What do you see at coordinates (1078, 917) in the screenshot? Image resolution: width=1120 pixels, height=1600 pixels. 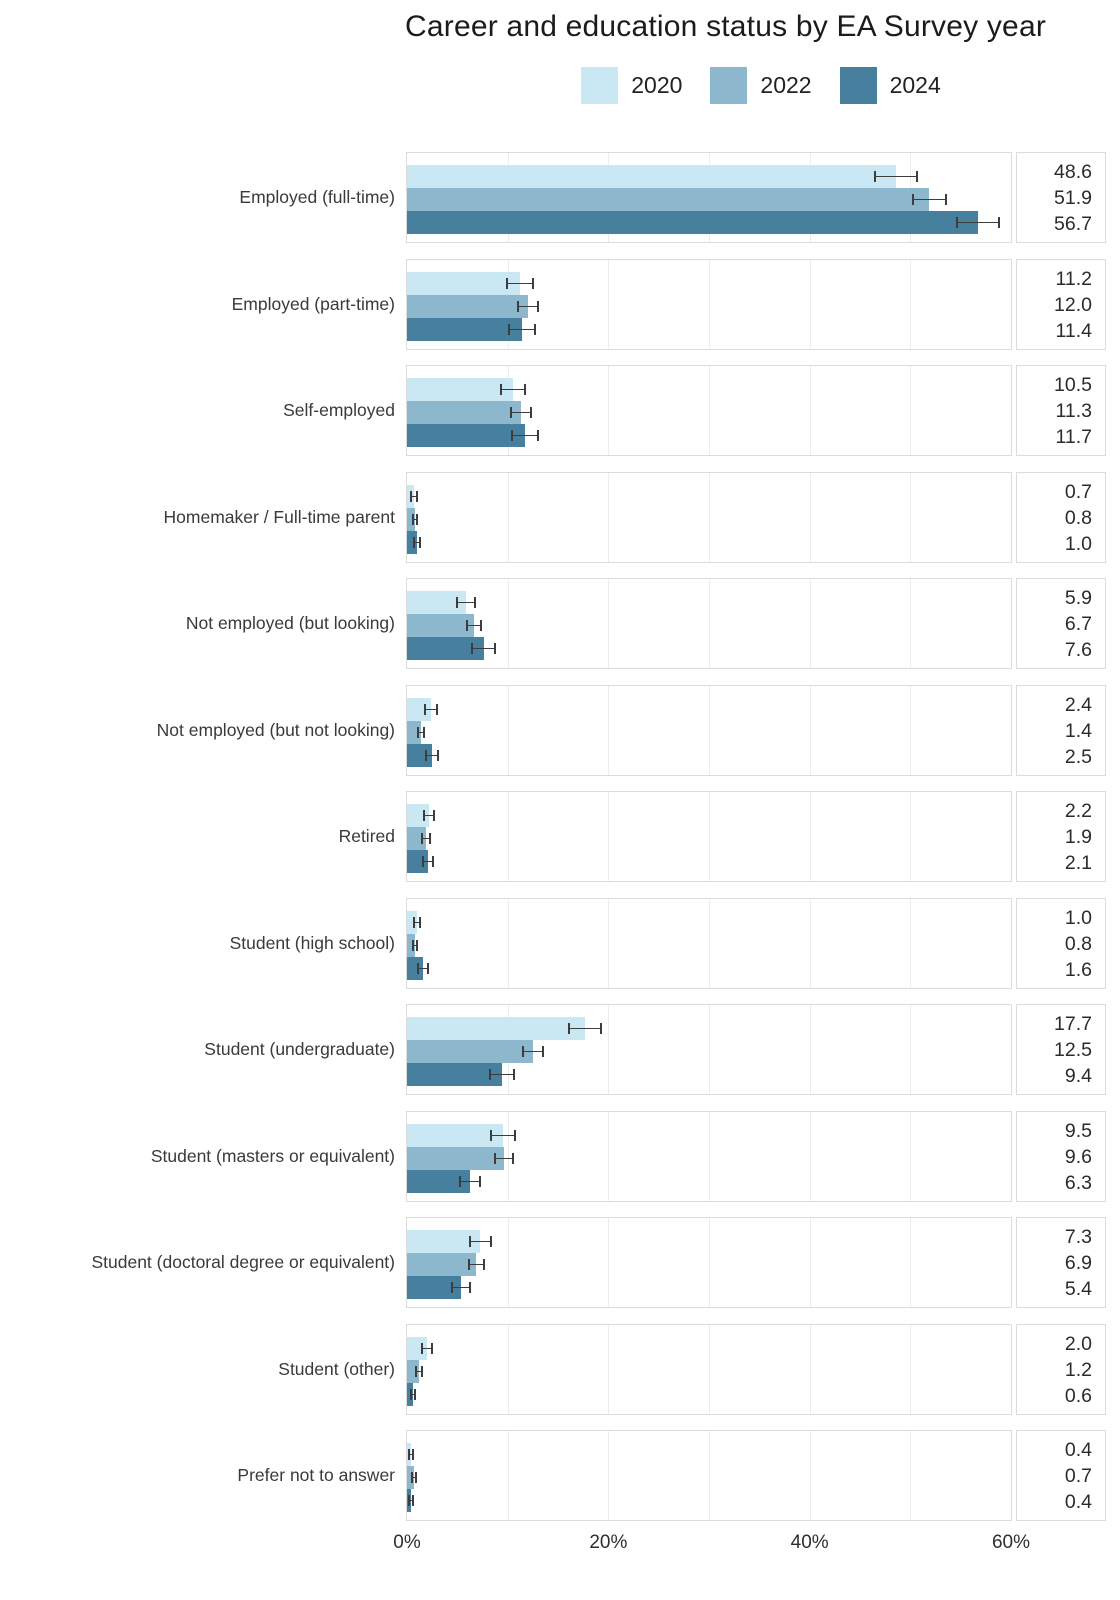 I see `value-label-2020: 1.0` at bounding box center [1078, 917].